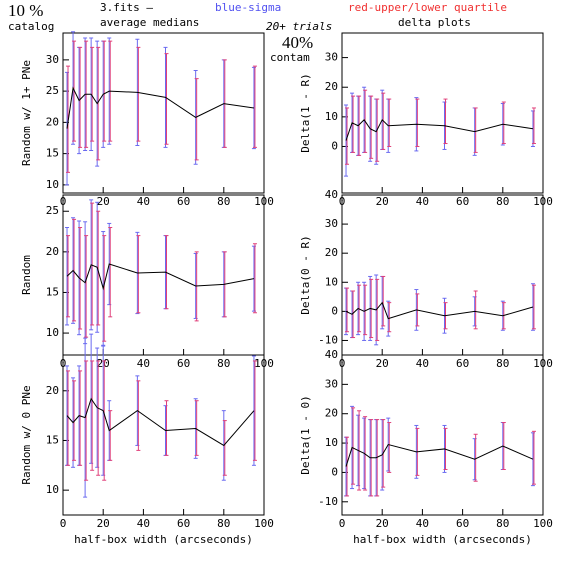 The width and height of the screenshot is (574, 574). What do you see at coordinates (26, 113) in the screenshot?
I see `y-axis-label: Random w/ 1+ PNe` at bounding box center [26, 113].